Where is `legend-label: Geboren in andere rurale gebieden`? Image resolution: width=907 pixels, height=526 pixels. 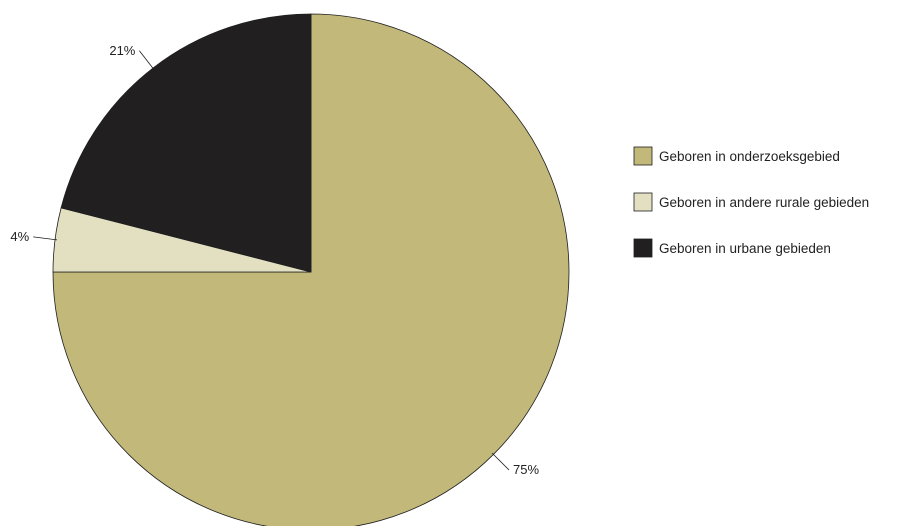 legend-label: Geboren in andere rurale gebieden is located at coordinates (764, 202).